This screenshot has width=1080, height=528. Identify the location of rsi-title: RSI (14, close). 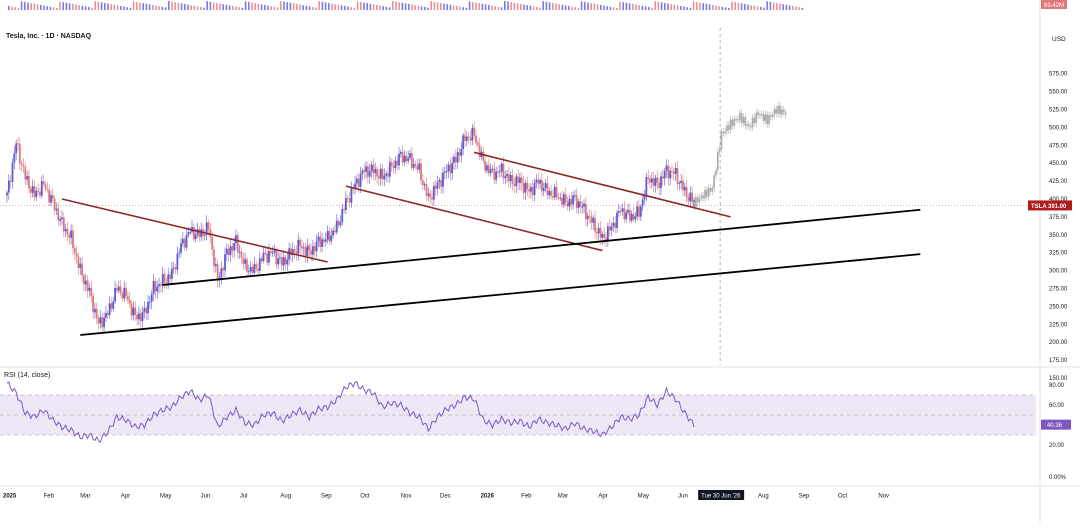
(27, 375).